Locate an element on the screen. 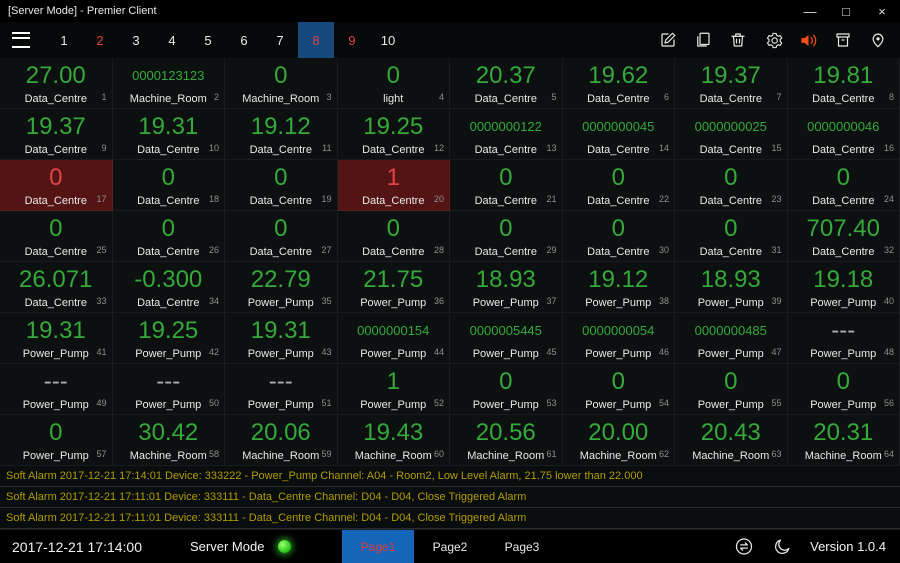  grid-cell-43: 19.31 Power_Pump 43 is located at coordinates (281, 338).